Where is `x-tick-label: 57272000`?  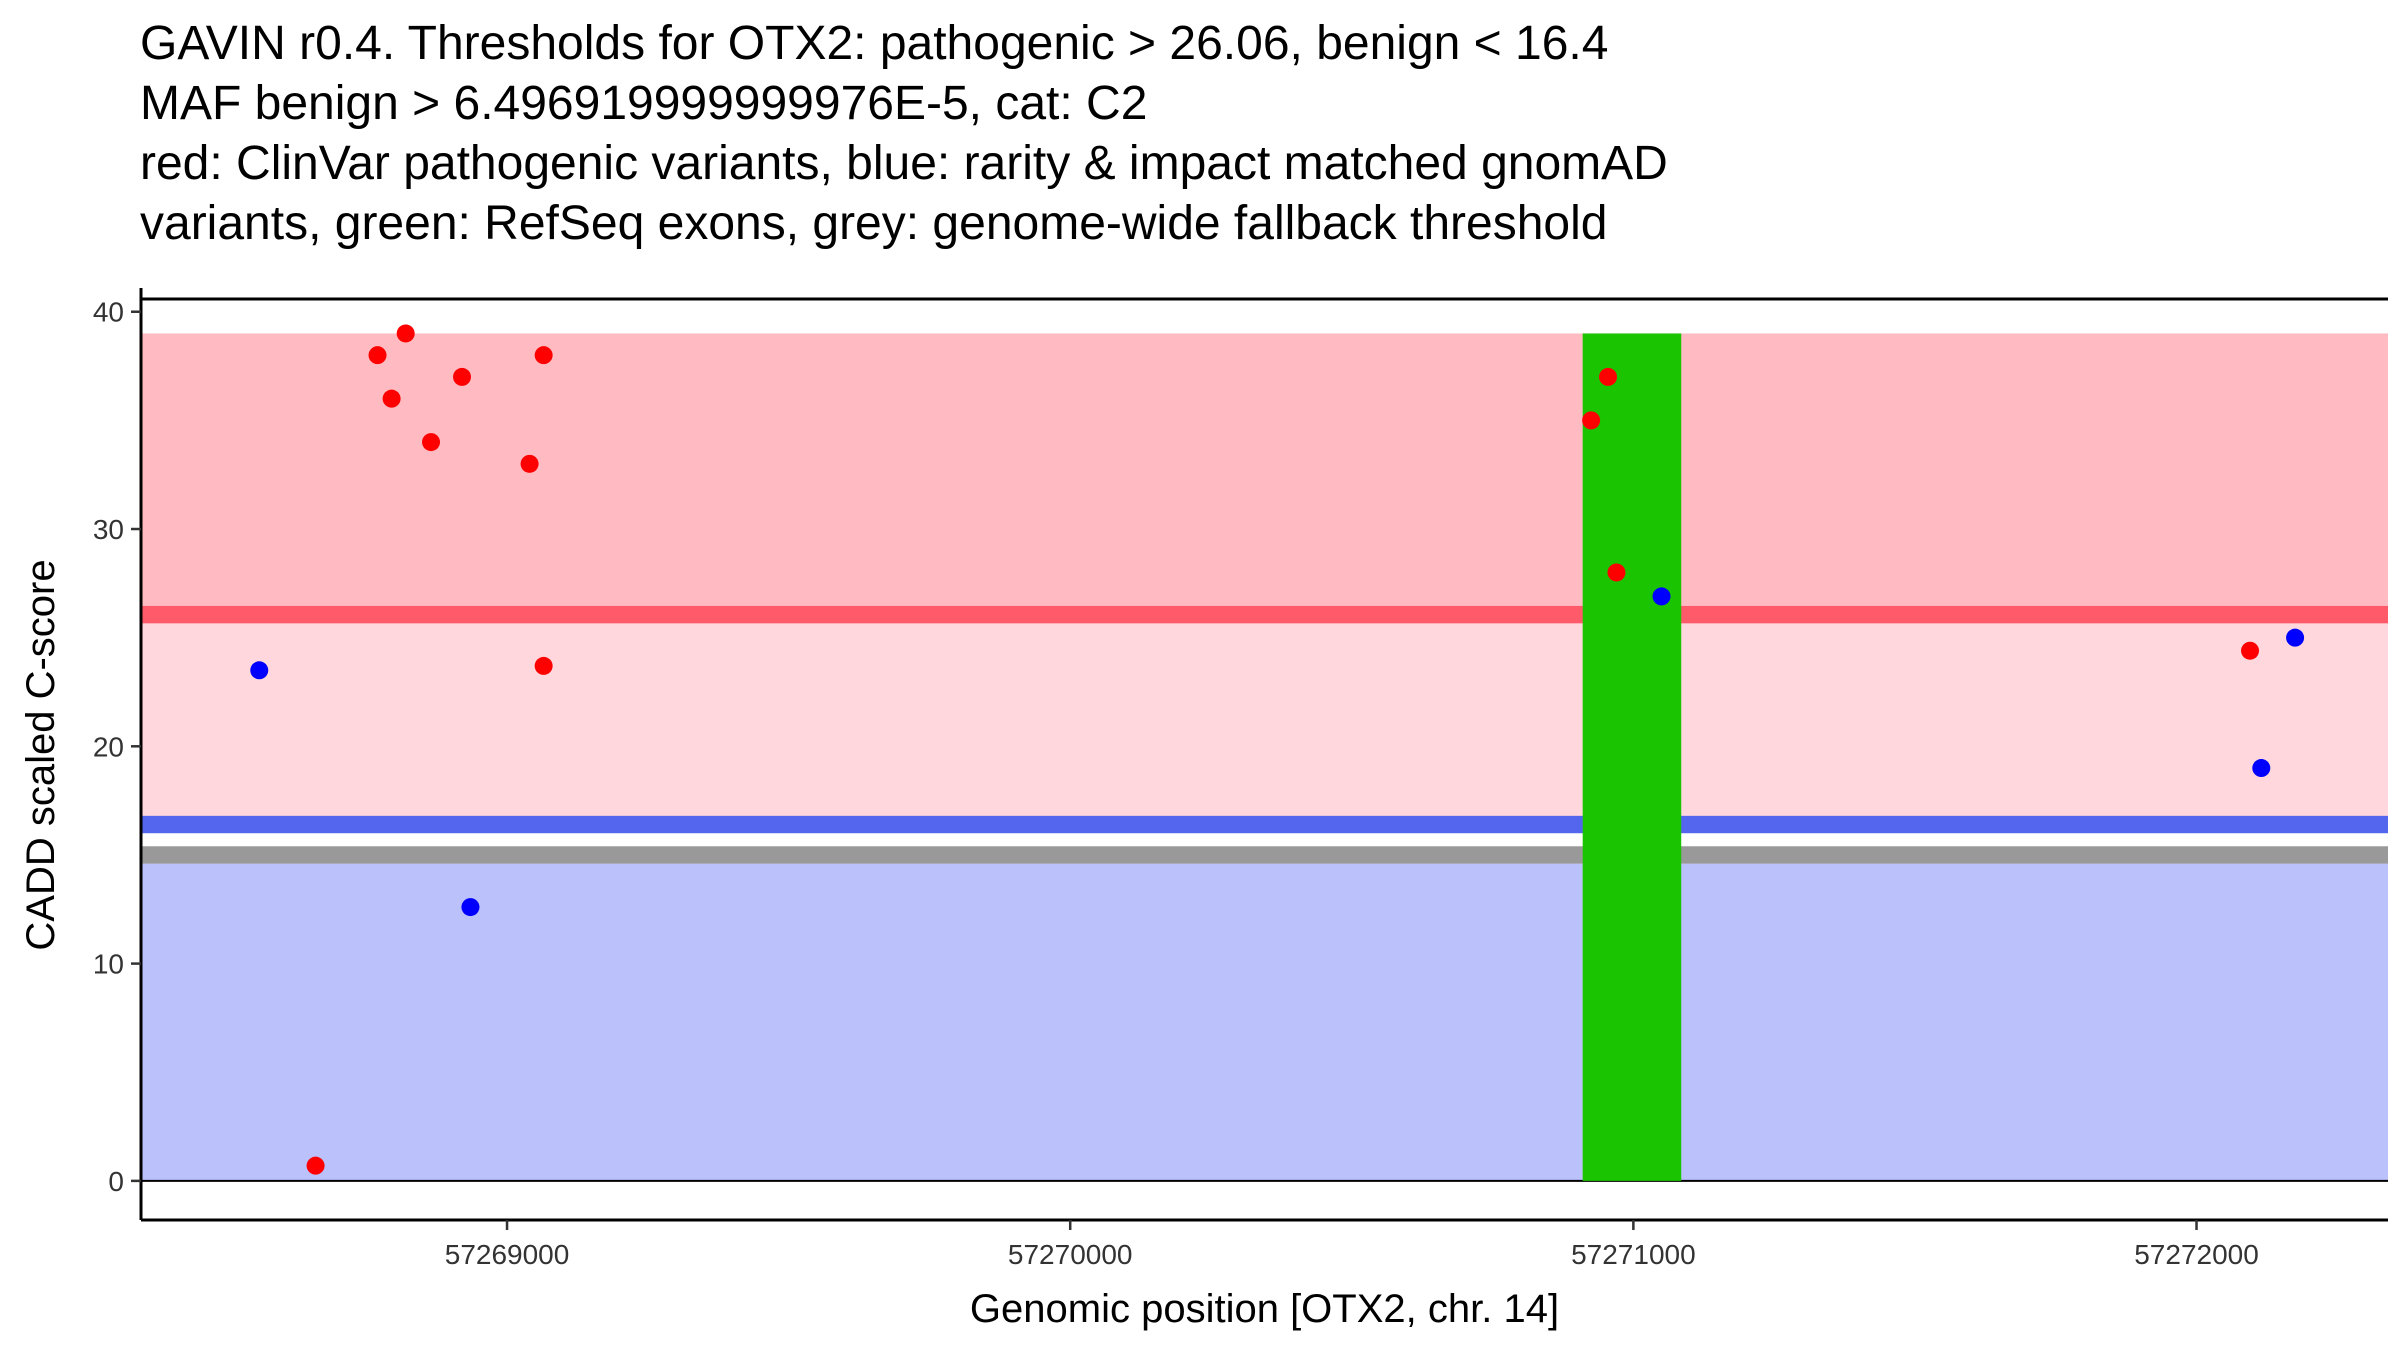 x-tick-label: 57272000 is located at coordinates (2196, 1254).